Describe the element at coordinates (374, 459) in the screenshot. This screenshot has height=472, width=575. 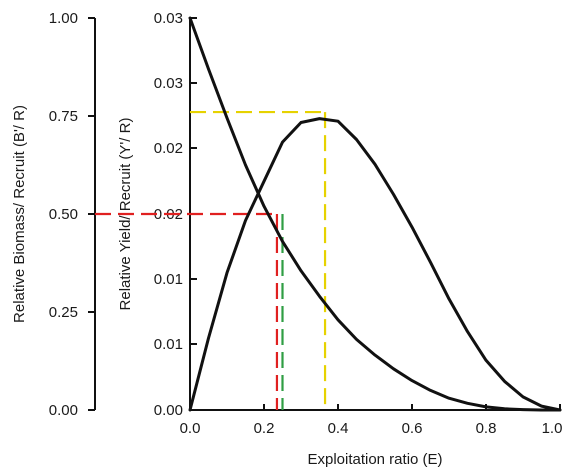
I see `x-axis-title: Exploitation ratio (E)` at that location.